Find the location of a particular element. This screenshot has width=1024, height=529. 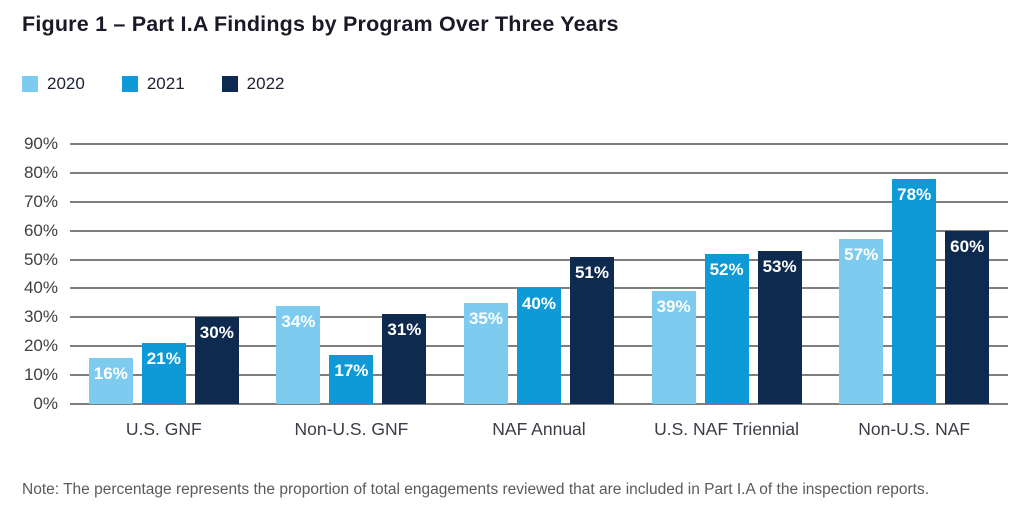

category-label-non-u-s-naf: Non-U.S. NAF is located at coordinates (914, 429).